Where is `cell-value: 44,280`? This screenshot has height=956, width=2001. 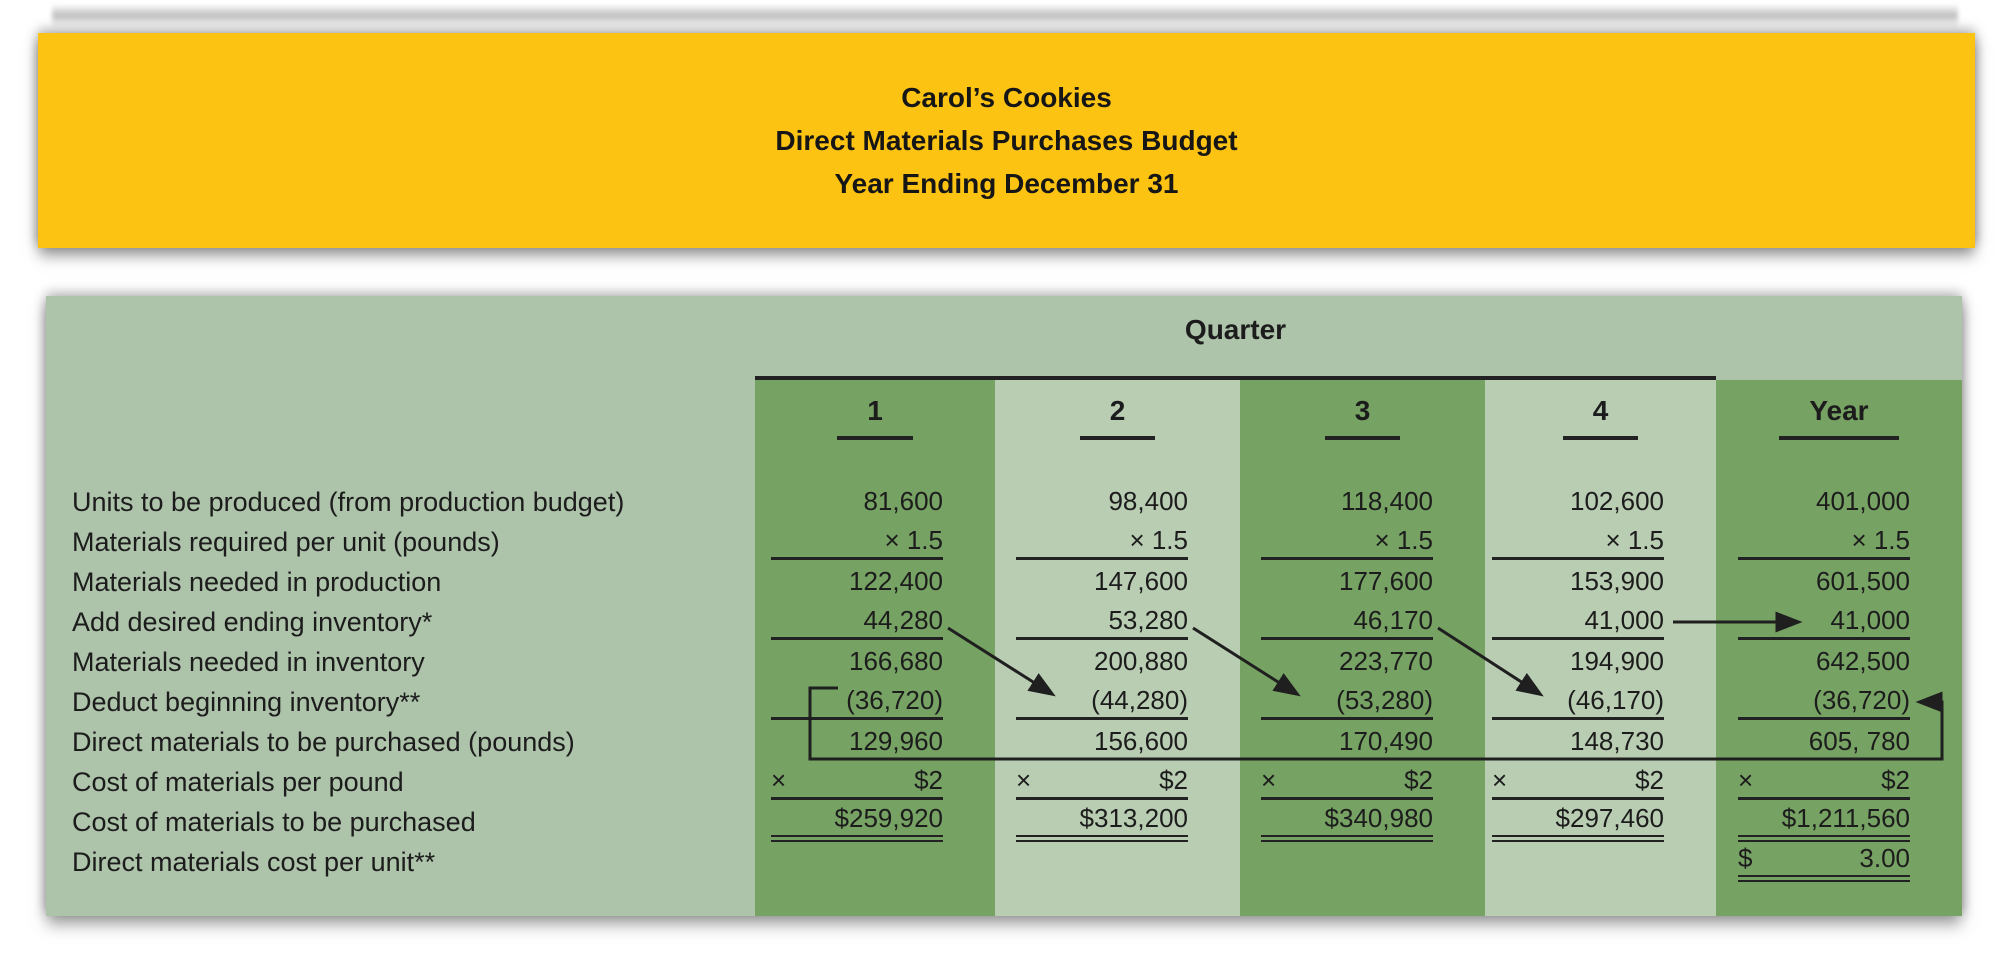
cell-value: 44,280 is located at coordinates (857, 622).